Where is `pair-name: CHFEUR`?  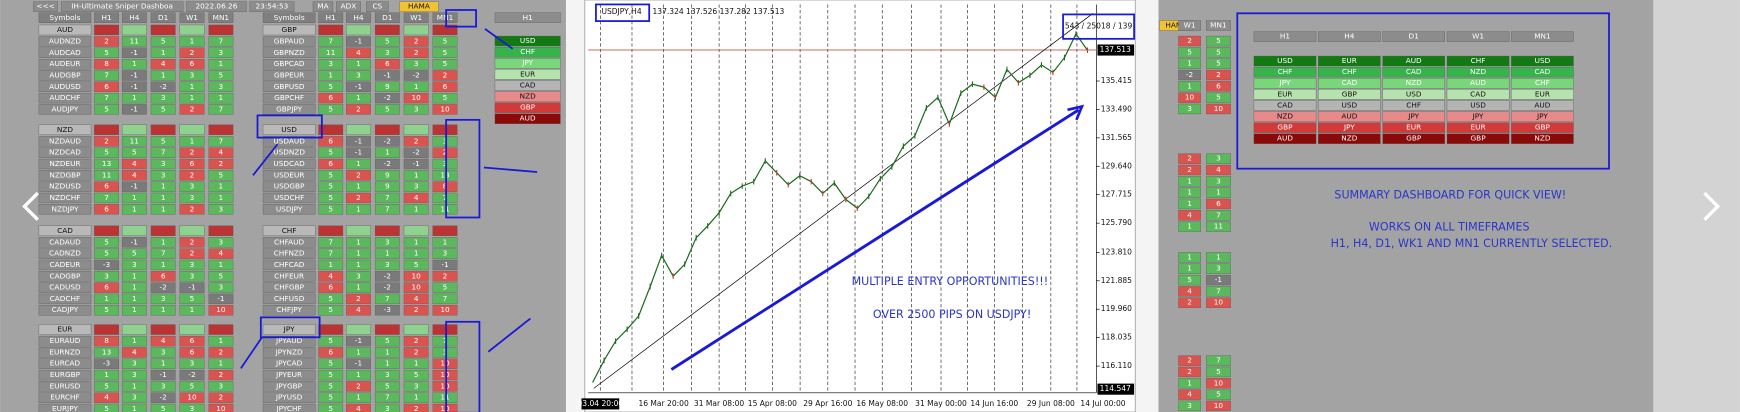 pair-name: CHFEUR is located at coordinates (289, 275).